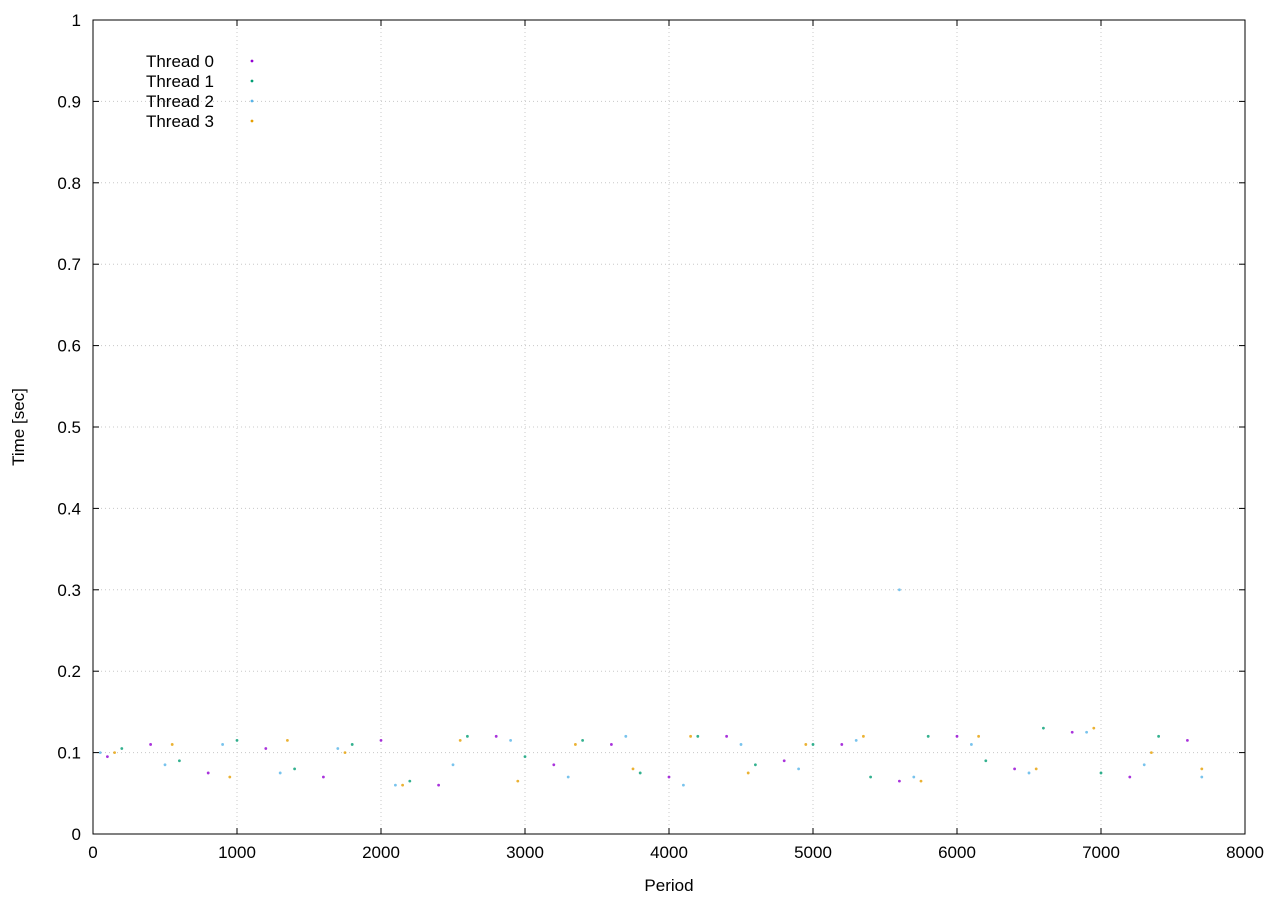 Image resolution: width=1280 pixels, height=901 pixels. Describe the element at coordinates (180, 121) in the screenshot. I see `legend-label: Thread 3` at that location.